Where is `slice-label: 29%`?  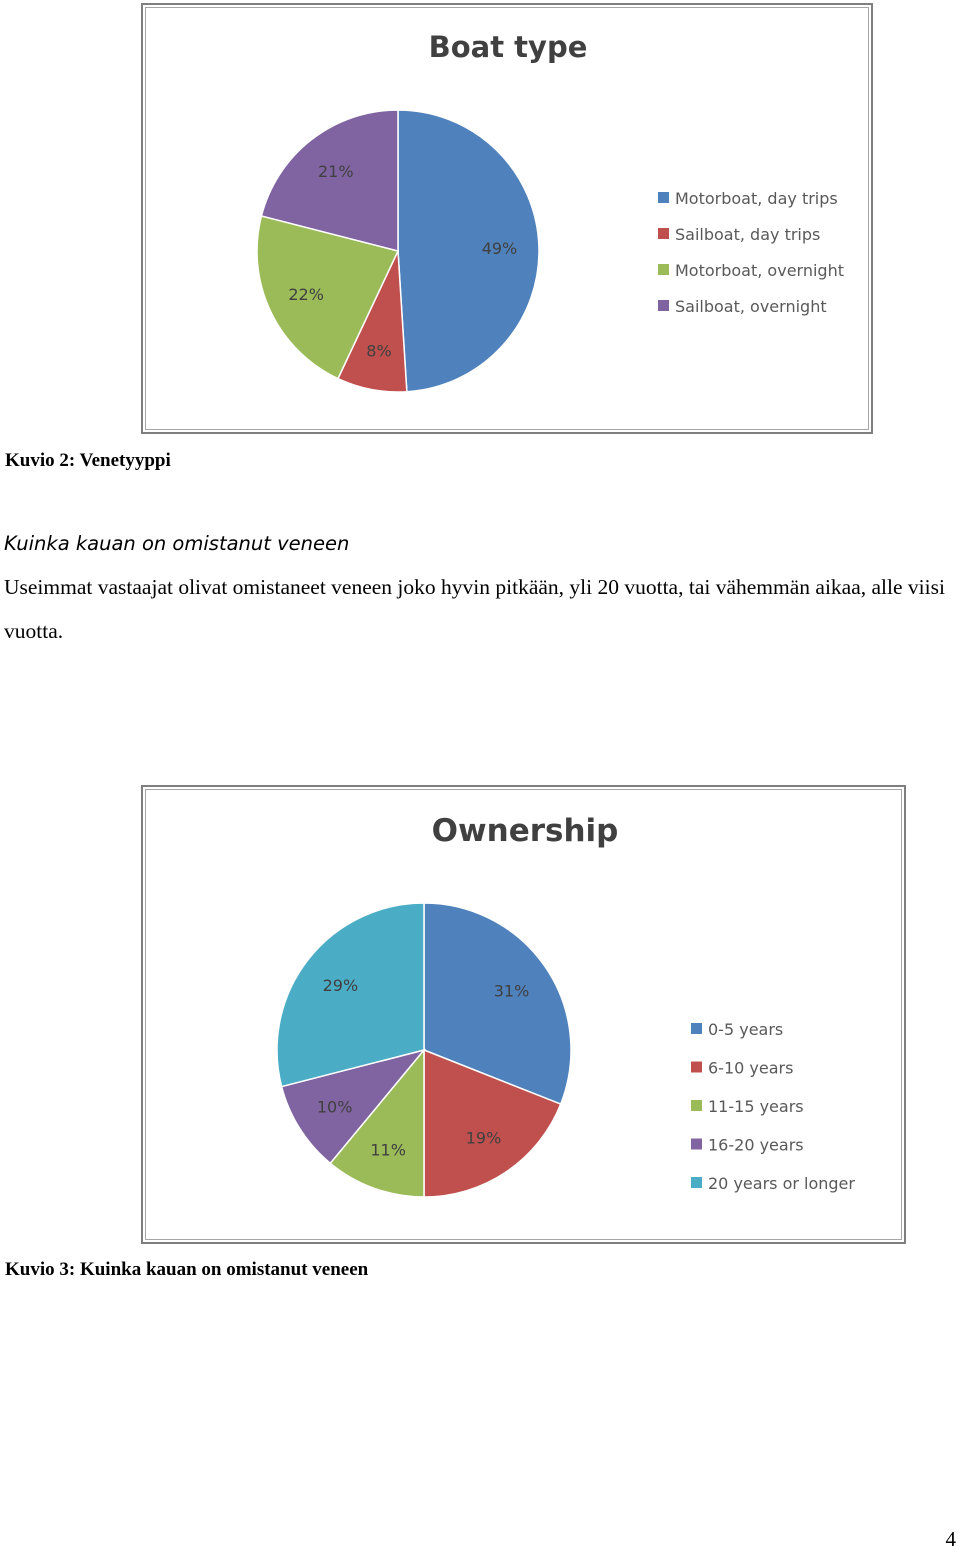
slice-label: 29% is located at coordinates (341, 985).